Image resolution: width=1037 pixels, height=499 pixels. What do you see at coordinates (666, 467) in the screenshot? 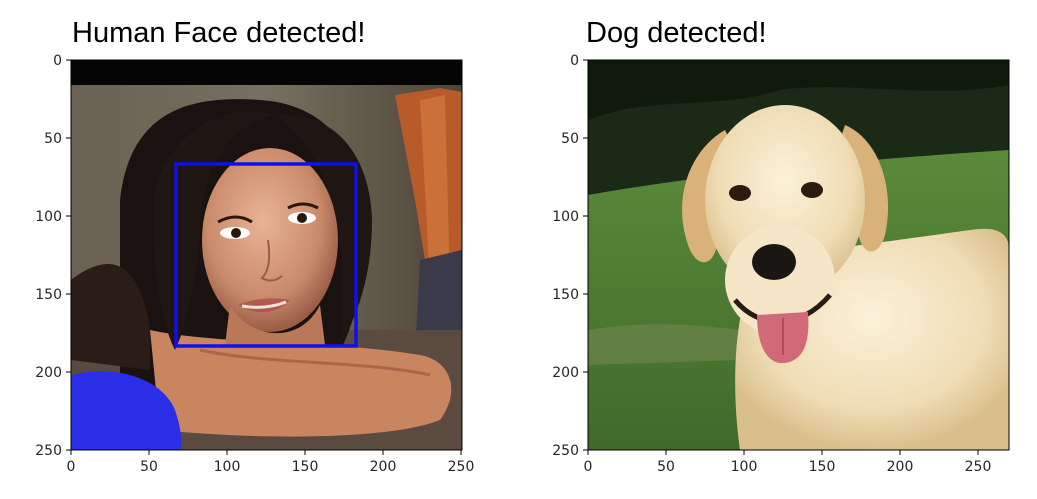
I see `dog-x-tick: 50` at bounding box center [666, 467].